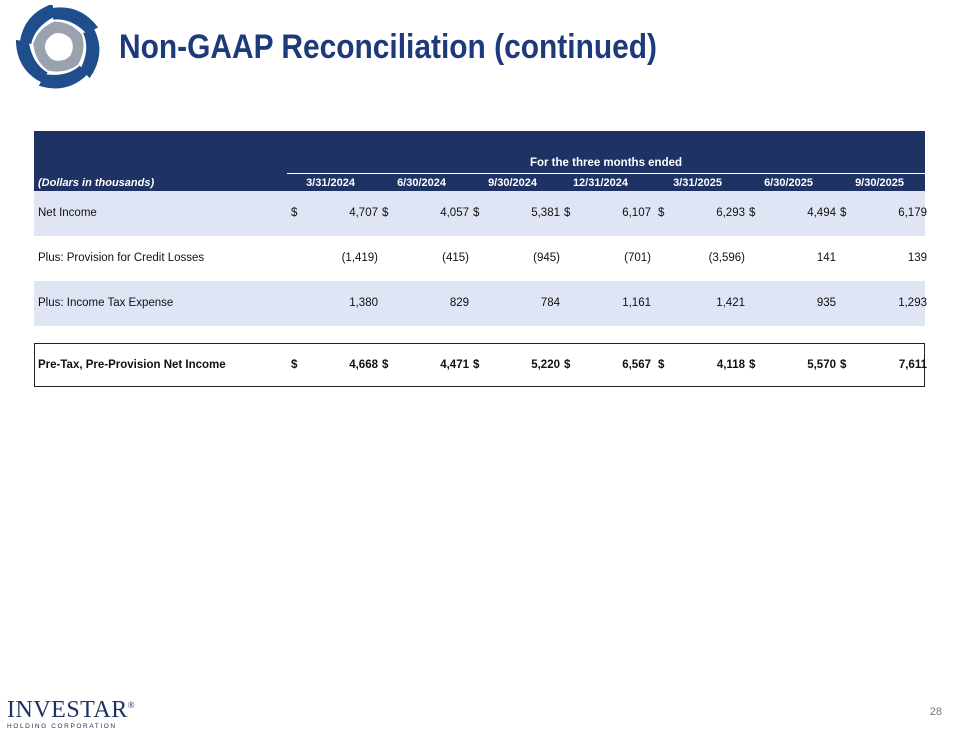 The height and width of the screenshot is (730, 960). Describe the element at coordinates (917, 258) in the screenshot. I see `table-cell: 139` at that location.